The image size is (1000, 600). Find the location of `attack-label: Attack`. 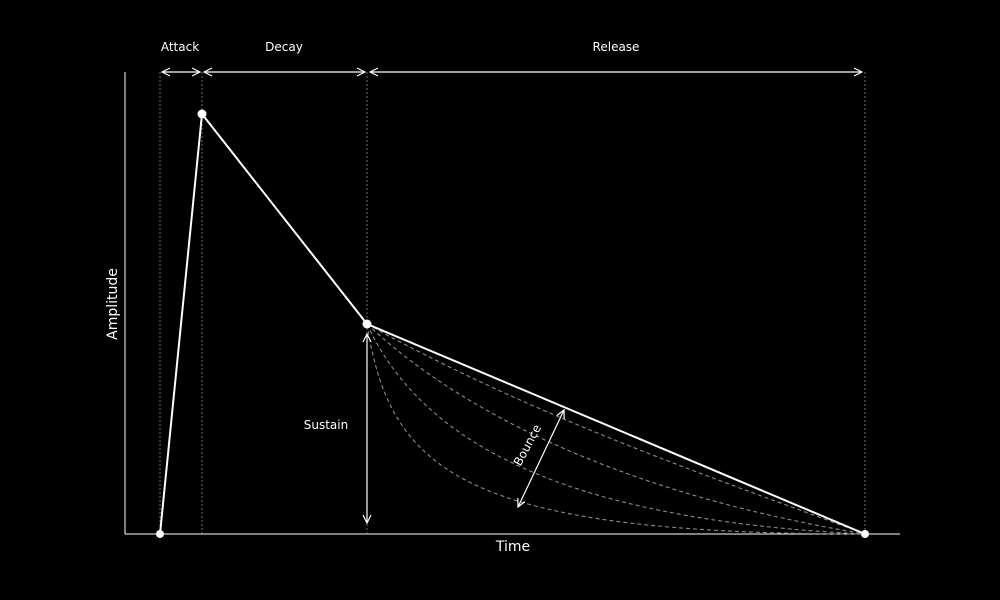

attack-label: Attack is located at coordinates (180, 47).